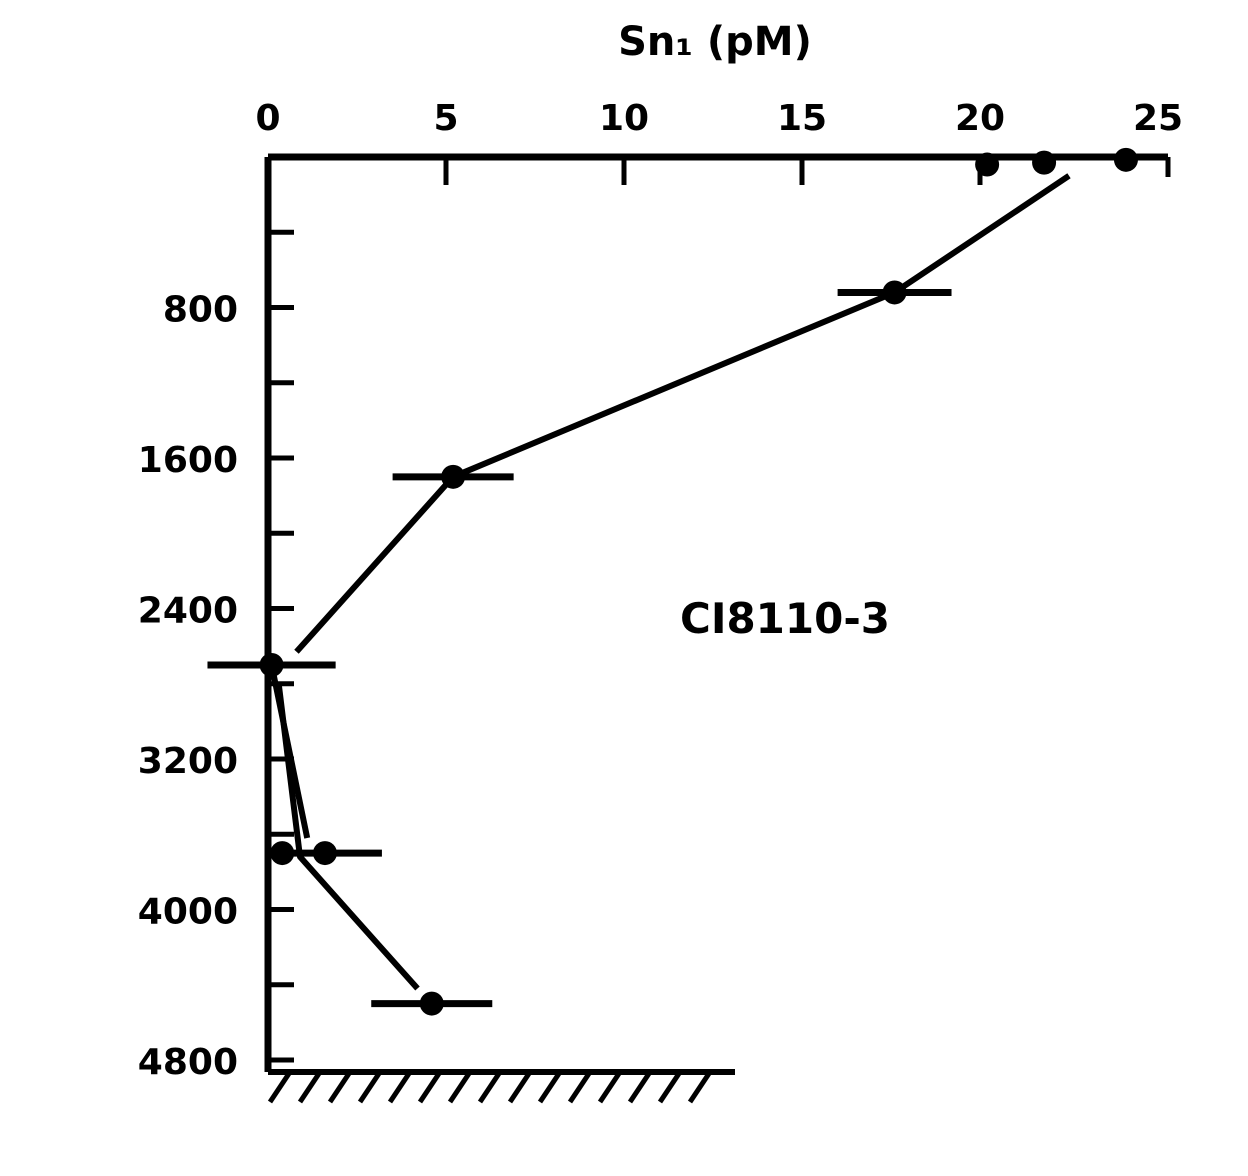  I want to click on y-tick-label: 4000, so click(188, 912).